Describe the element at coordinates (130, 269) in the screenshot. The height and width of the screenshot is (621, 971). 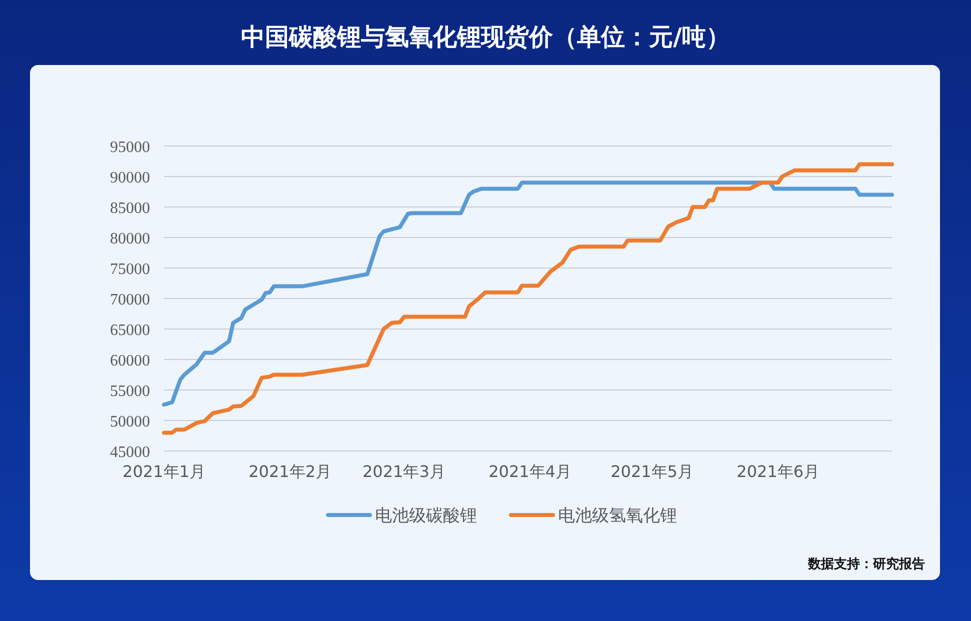
I see `y-tick-label: 75000` at that location.